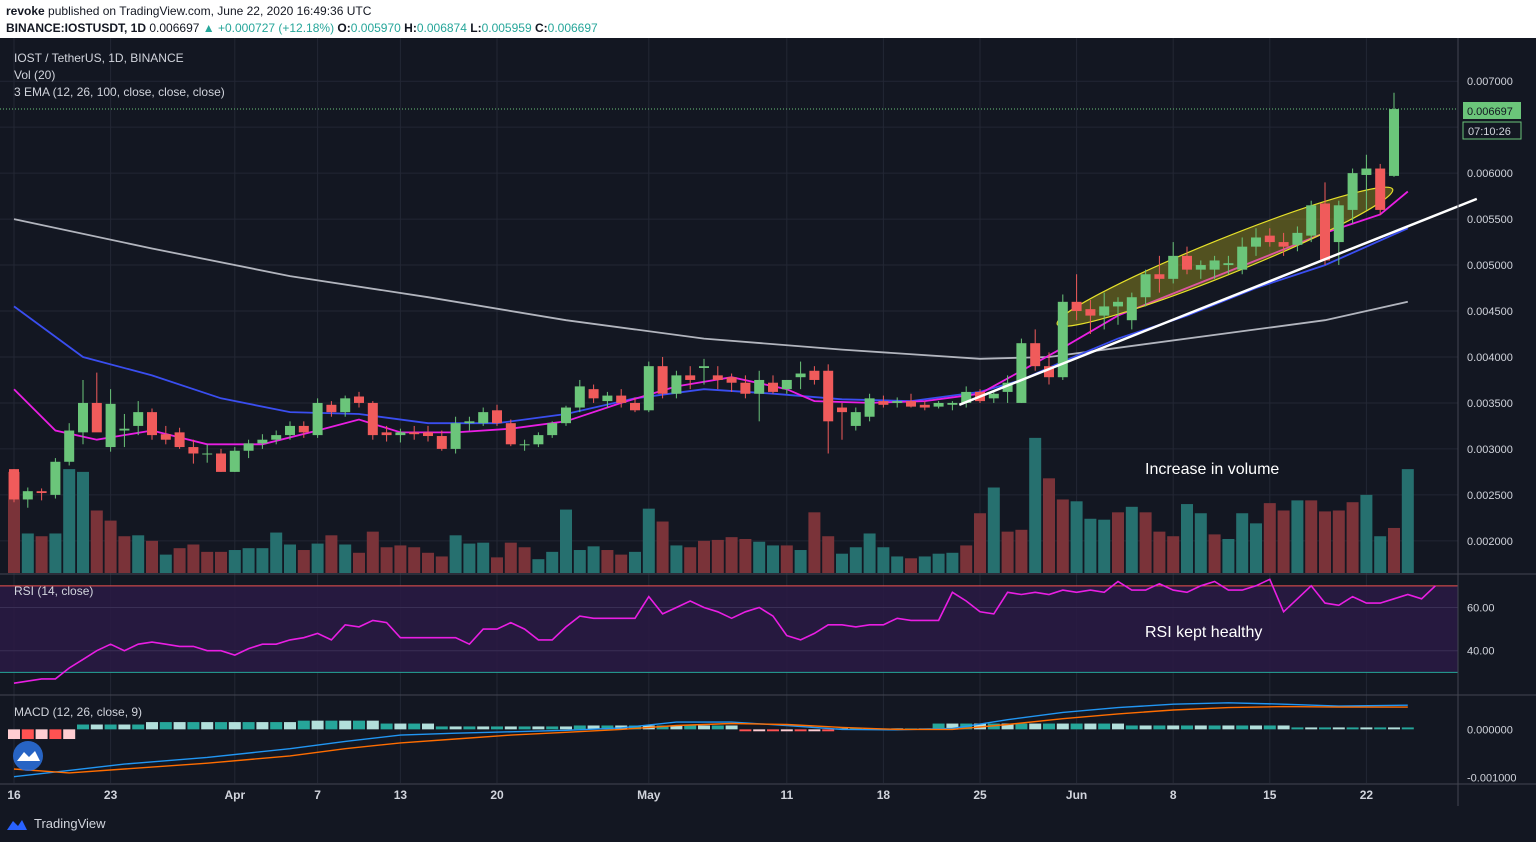 This screenshot has height=842, width=1536. I want to click on low-label: L:, so click(476, 28).